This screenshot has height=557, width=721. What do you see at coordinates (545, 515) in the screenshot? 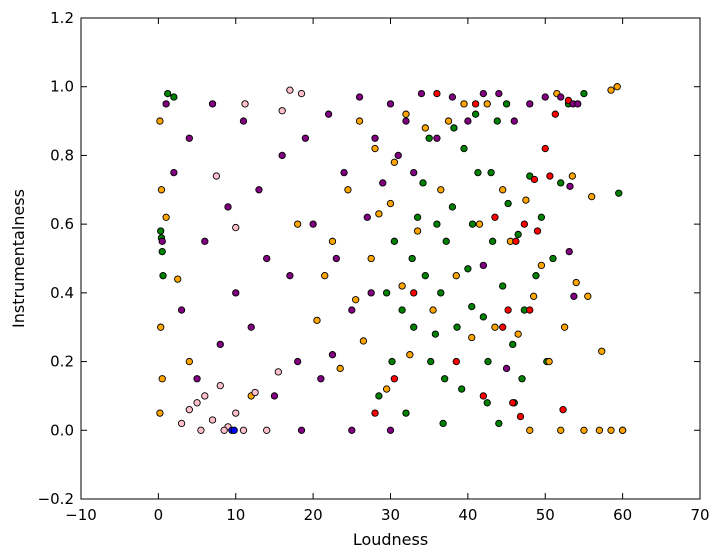
I see `x-tick-label: 50` at bounding box center [545, 515].